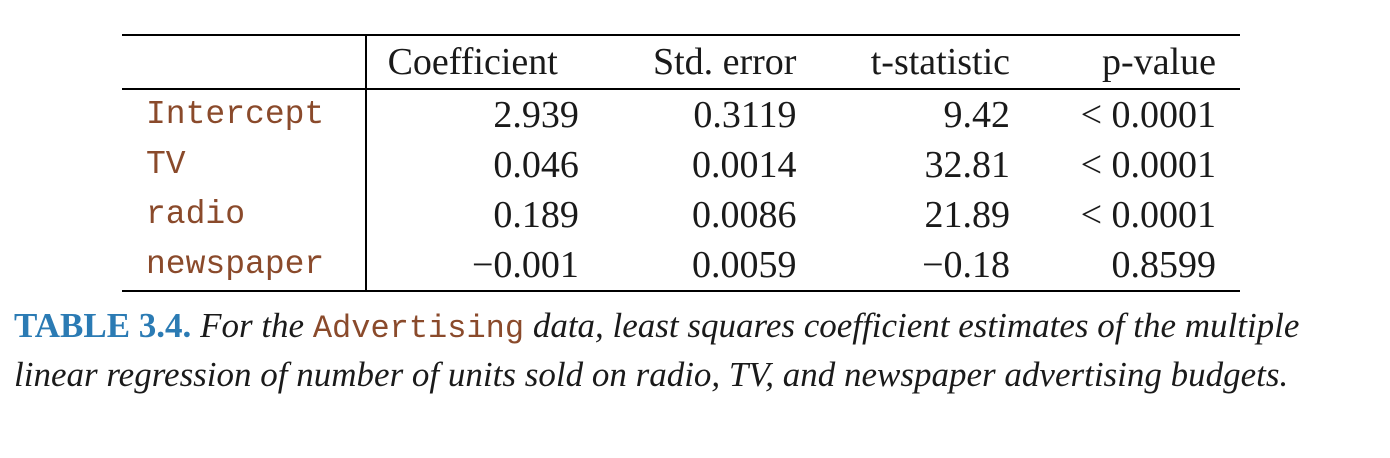 This screenshot has width=1390, height=458. Describe the element at coordinates (244, 265) in the screenshot. I see `row-variable: newspaper` at that location.